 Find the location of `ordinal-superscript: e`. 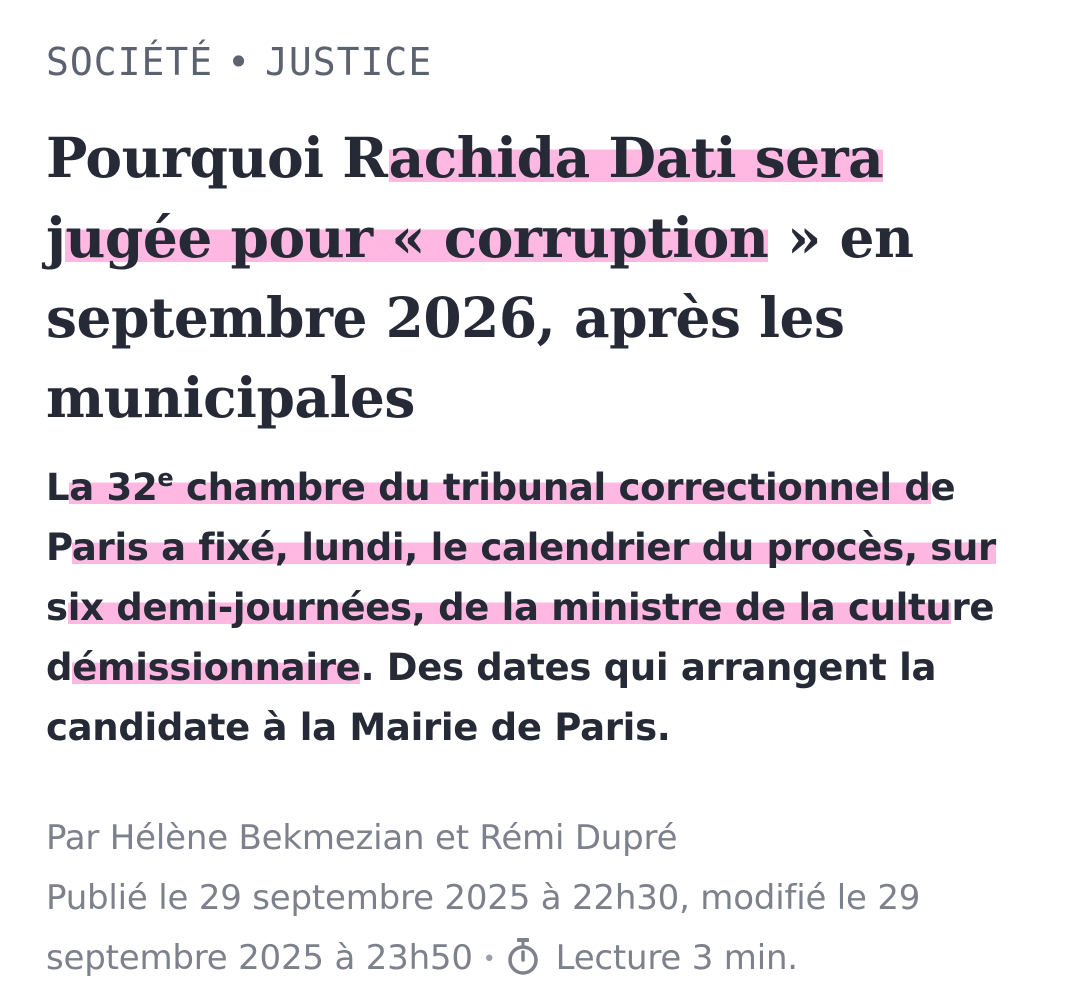

ordinal-superscript: e is located at coordinates (165, 478).